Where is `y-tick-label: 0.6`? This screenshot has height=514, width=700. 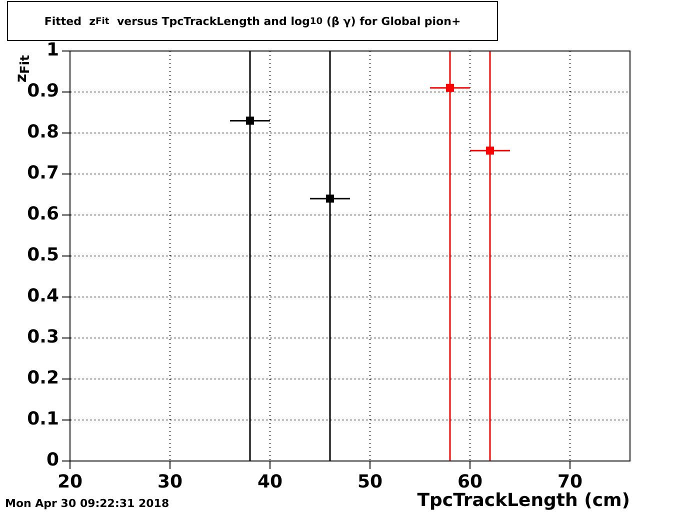
y-tick-label: 0.6 is located at coordinates (43, 214).